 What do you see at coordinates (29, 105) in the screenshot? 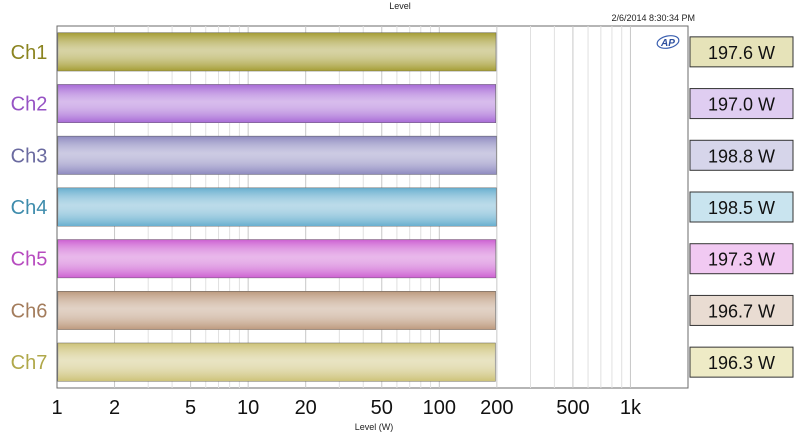
I see `category-label: Ch2` at bounding box center [29, 105].